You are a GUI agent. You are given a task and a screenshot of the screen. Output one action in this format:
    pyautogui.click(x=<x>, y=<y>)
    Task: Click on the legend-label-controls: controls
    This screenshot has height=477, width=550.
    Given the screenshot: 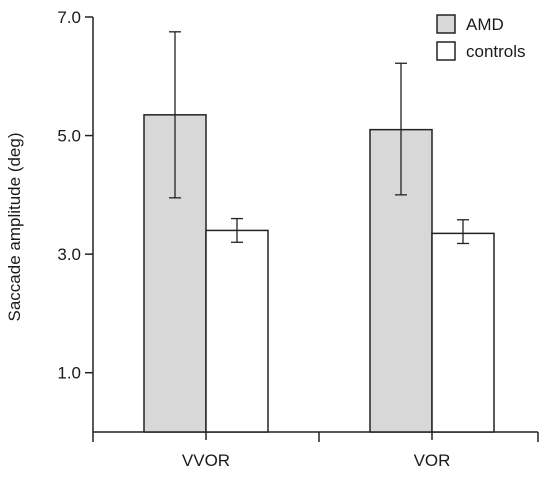 What is the action you would take?
    pyautogui.click(x=496, y=51)
    